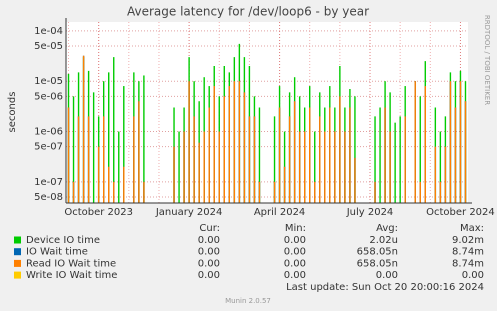 This screenshot has width=497, height=311. What do you see at coordinates (48, 96) in the screenshot?
I see `y-tick-label: 5e-06` at bounding box center [48, 96].